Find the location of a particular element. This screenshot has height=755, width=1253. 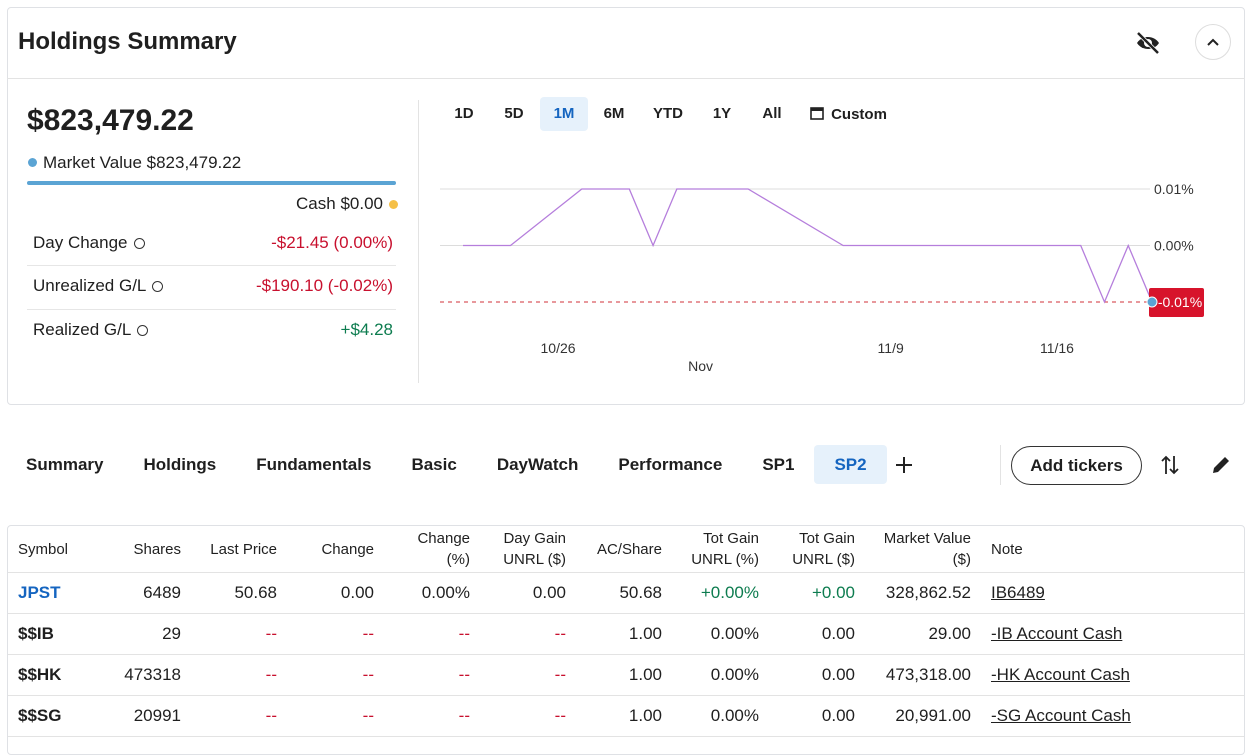

y-tick-label: 0.00% is located at coordinates (1174, 246).